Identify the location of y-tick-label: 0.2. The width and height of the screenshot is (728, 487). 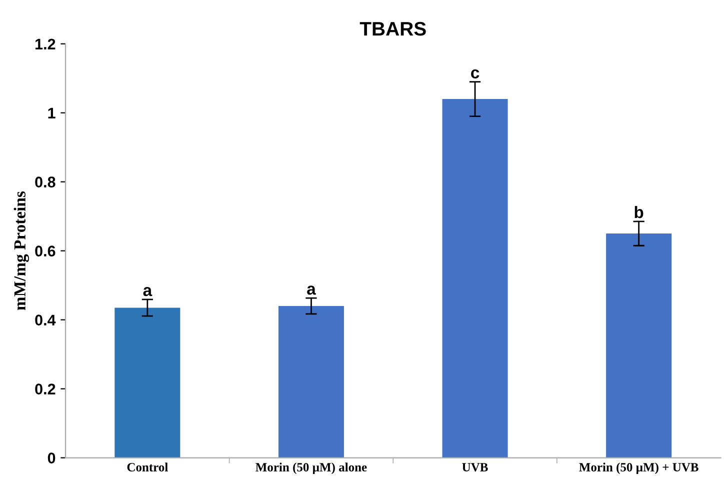
(45, 389).